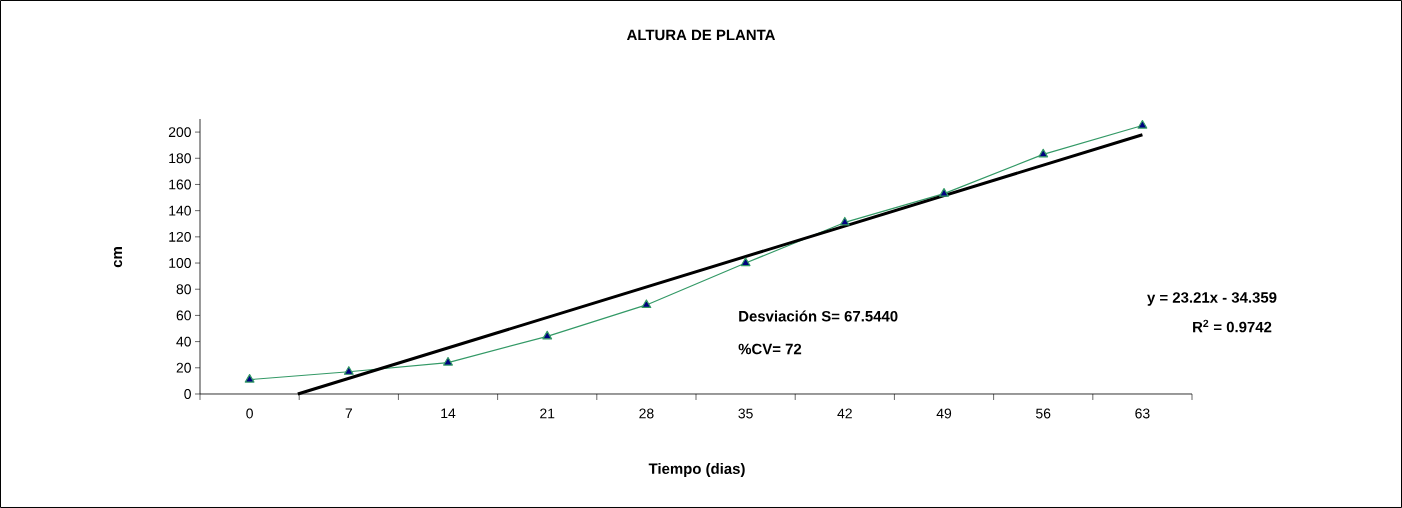  I want to click on x-tick-label: 35, so click(745, 413).